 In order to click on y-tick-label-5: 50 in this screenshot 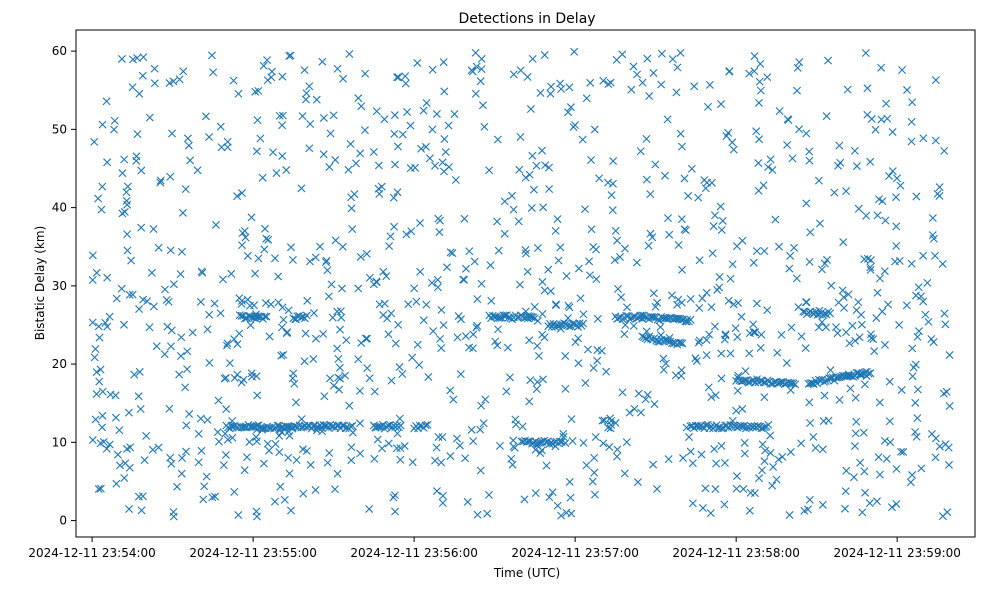, I will do `click(59, 129)`.